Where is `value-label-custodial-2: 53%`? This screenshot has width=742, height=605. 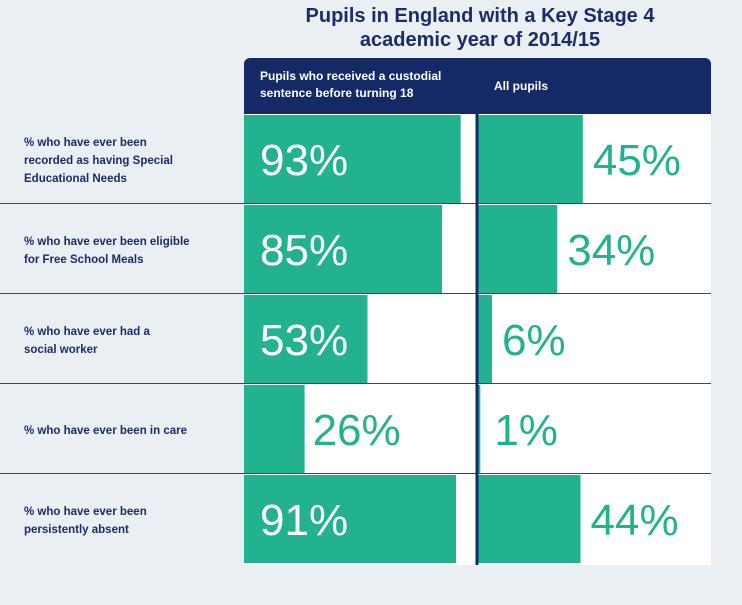
value-label-custodial-2: 53% is located at coordinates (304, 340).